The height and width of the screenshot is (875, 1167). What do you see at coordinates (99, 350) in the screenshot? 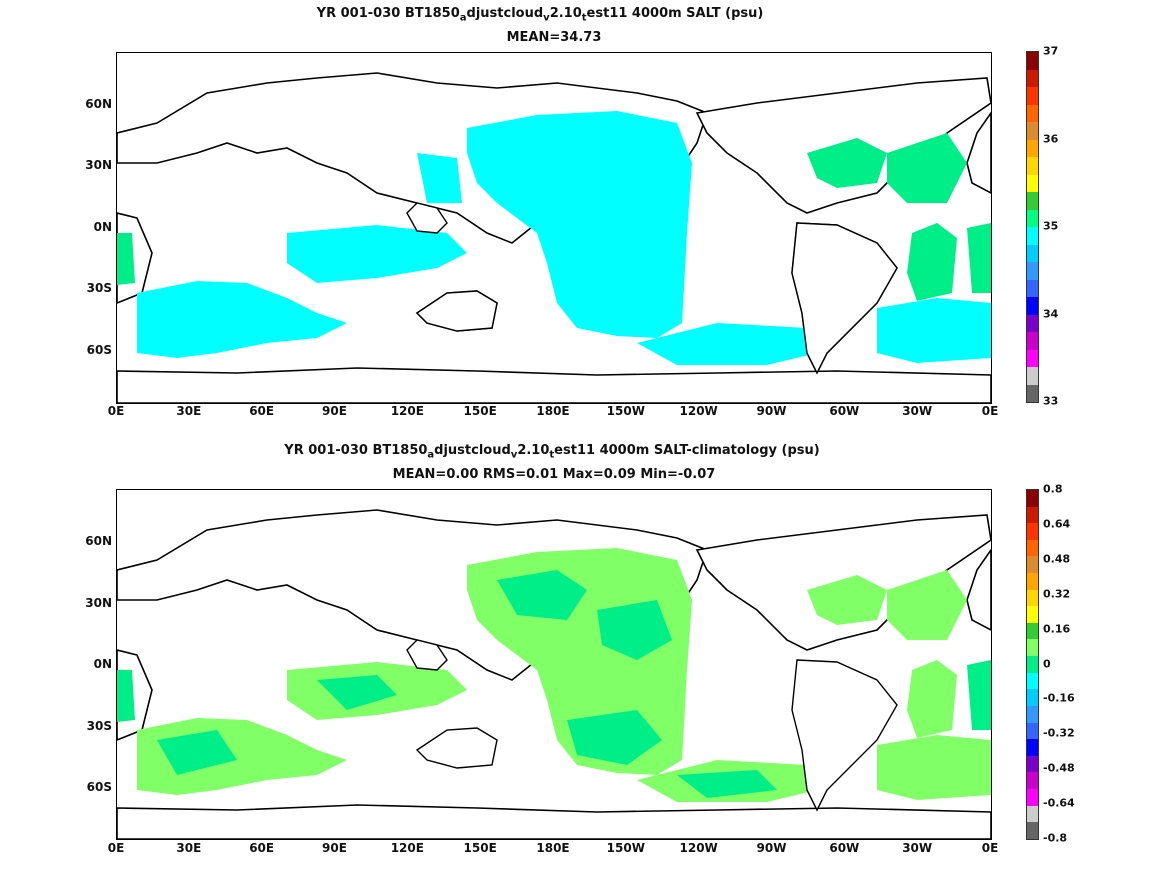
I see `panel1-ytick: 60S` at bounding box center [99, 350].